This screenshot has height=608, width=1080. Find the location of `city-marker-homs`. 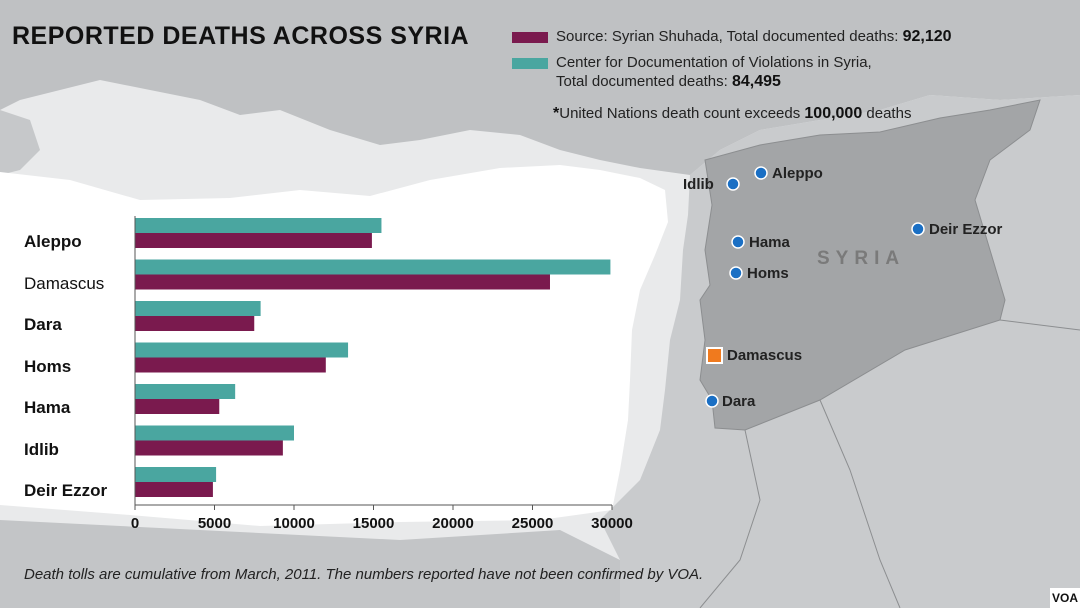

city-marker-homs is located at coordinates (736, 273).